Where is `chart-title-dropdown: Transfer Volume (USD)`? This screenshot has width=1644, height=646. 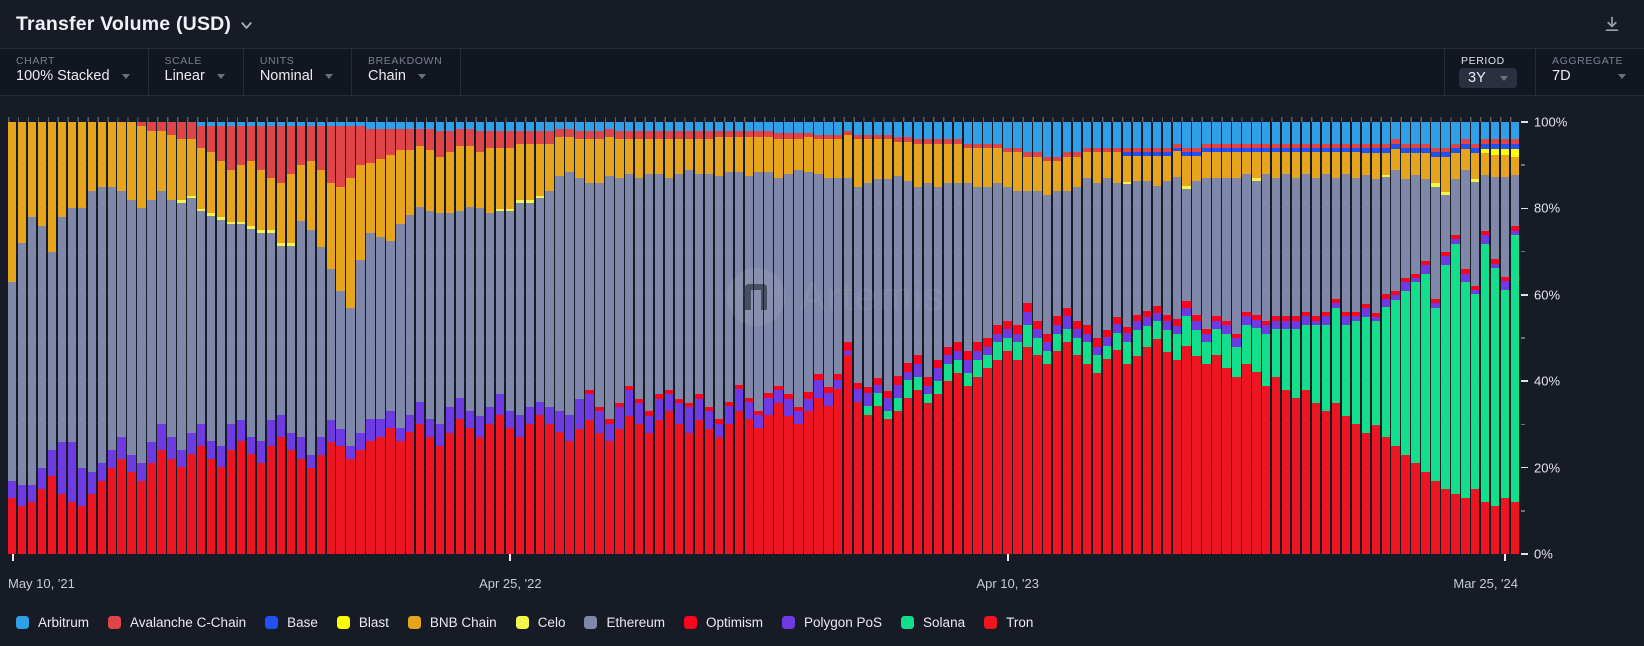 chart-title-dropdown: Transfer Volume (USD) is located at coordinates (135, 24).